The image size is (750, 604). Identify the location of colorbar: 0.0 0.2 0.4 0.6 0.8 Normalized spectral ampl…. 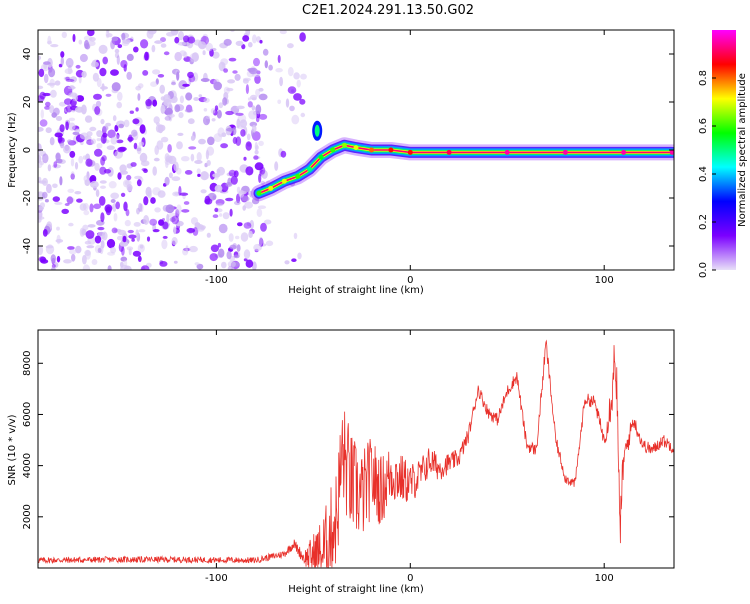
(723, 154).